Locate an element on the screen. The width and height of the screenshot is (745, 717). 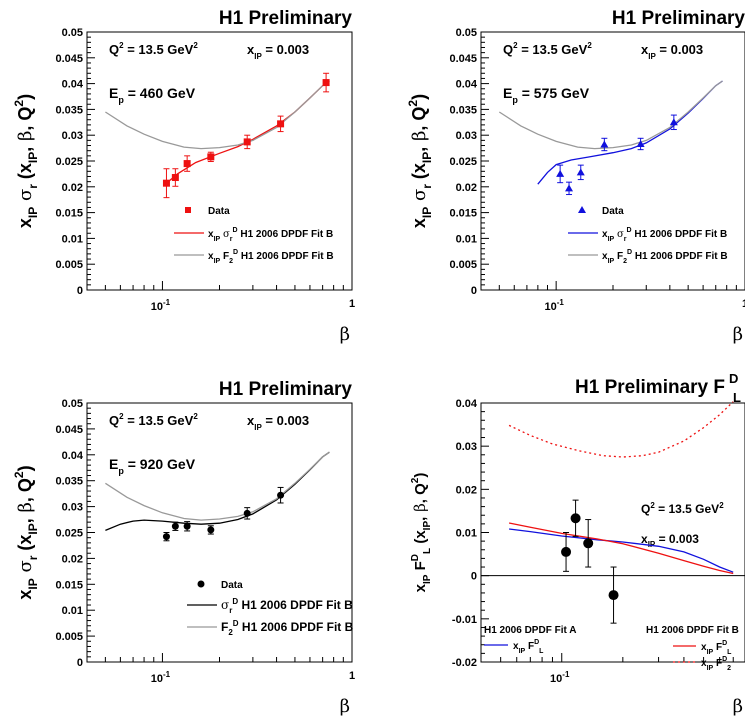
ep-annotation: Ep = 920 GeV is located at coordinates (152, 466).